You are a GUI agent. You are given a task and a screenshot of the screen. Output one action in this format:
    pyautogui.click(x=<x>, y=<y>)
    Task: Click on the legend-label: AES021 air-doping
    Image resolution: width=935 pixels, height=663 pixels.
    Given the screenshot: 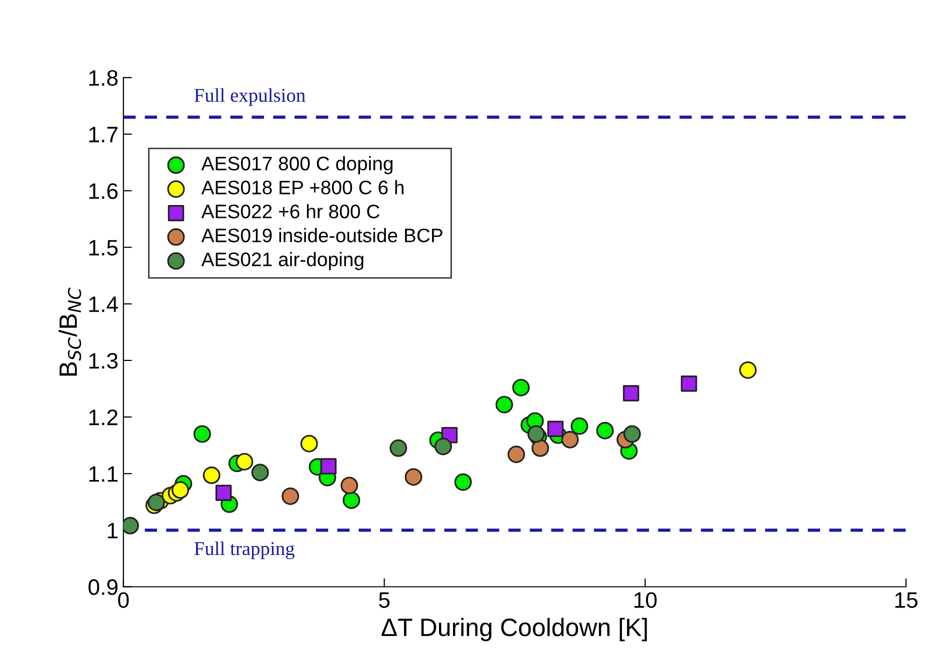 What is the action you would take?
    pyautogui.click(x=282, y=261)
    